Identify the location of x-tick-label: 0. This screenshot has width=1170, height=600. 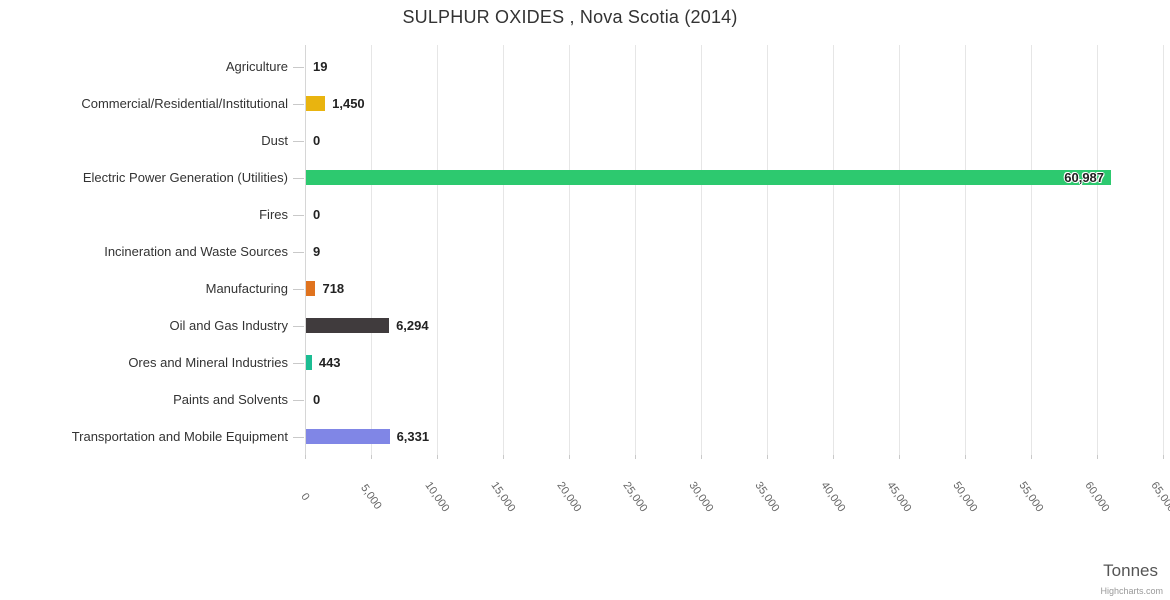
(305, 497).